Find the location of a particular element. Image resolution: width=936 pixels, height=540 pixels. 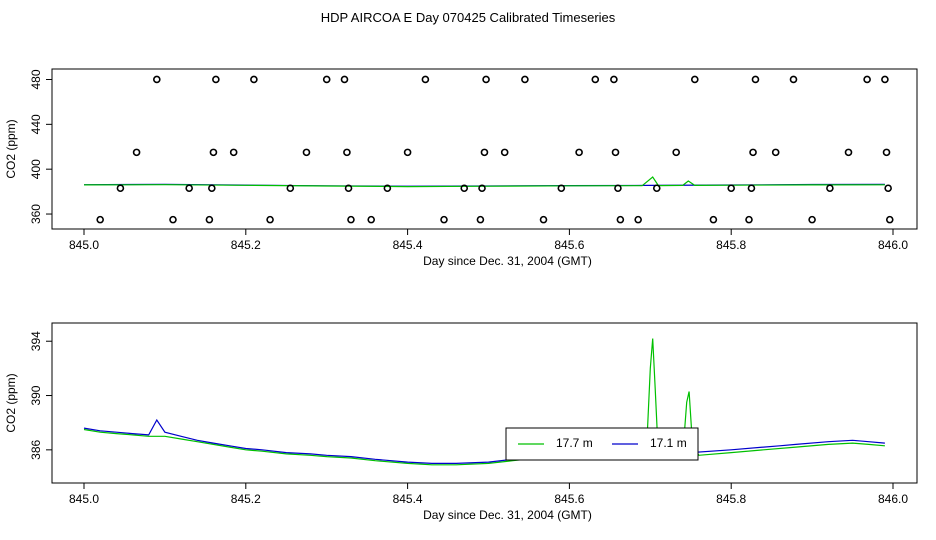

legend-label: 17.7 m is located at coordinates (574, 443).